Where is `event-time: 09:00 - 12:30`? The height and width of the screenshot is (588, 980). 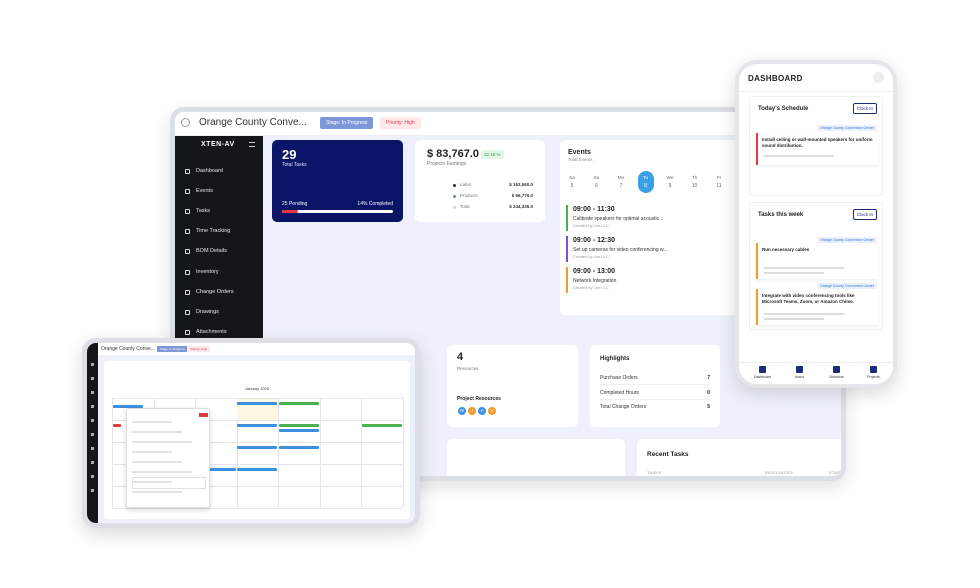 event-time: 09:00 - 12:30 is located at coordinates (594, 240).